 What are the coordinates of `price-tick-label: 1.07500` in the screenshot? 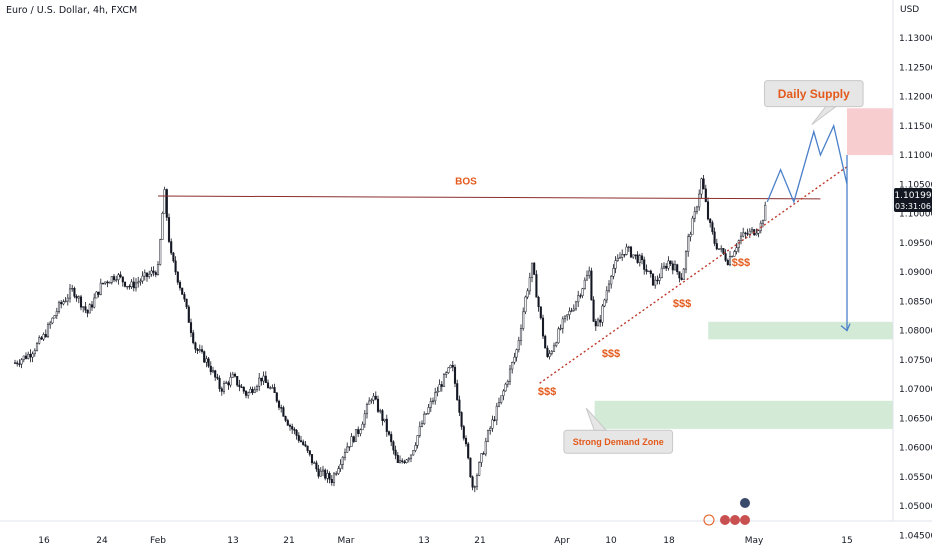 It's located at (915, 361).